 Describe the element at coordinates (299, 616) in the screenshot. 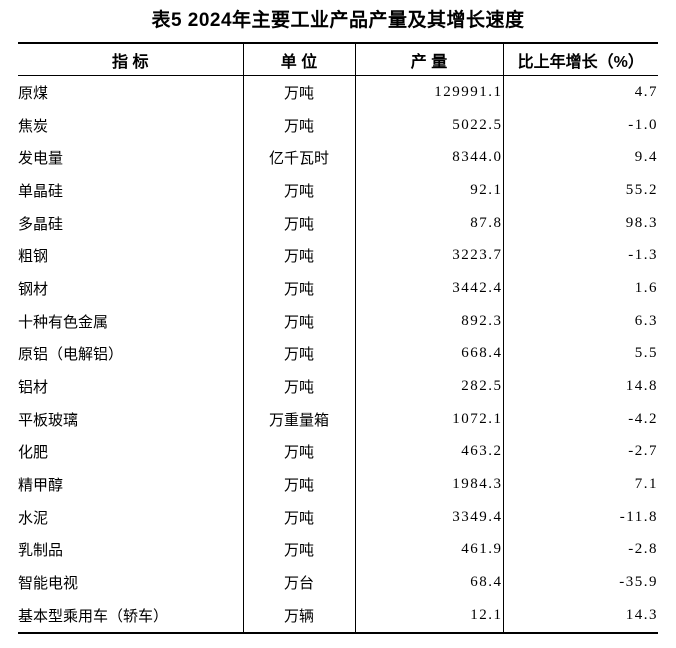

I see `cell-unit: 万辆` at that location.